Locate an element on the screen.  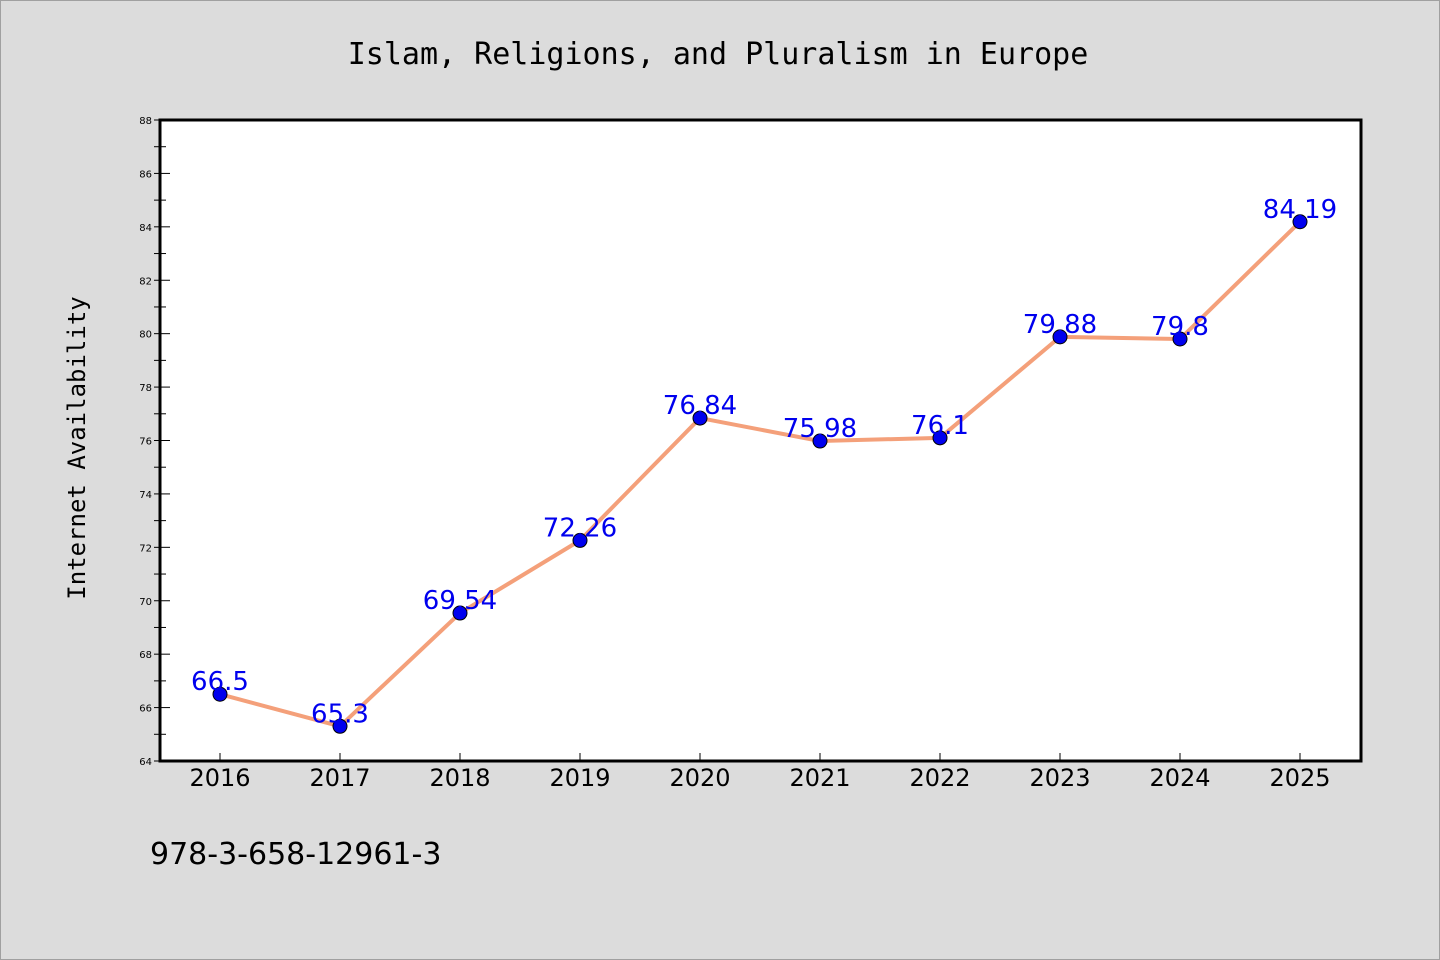
y-tick-label: 76 is located at coordinates (145, 442).